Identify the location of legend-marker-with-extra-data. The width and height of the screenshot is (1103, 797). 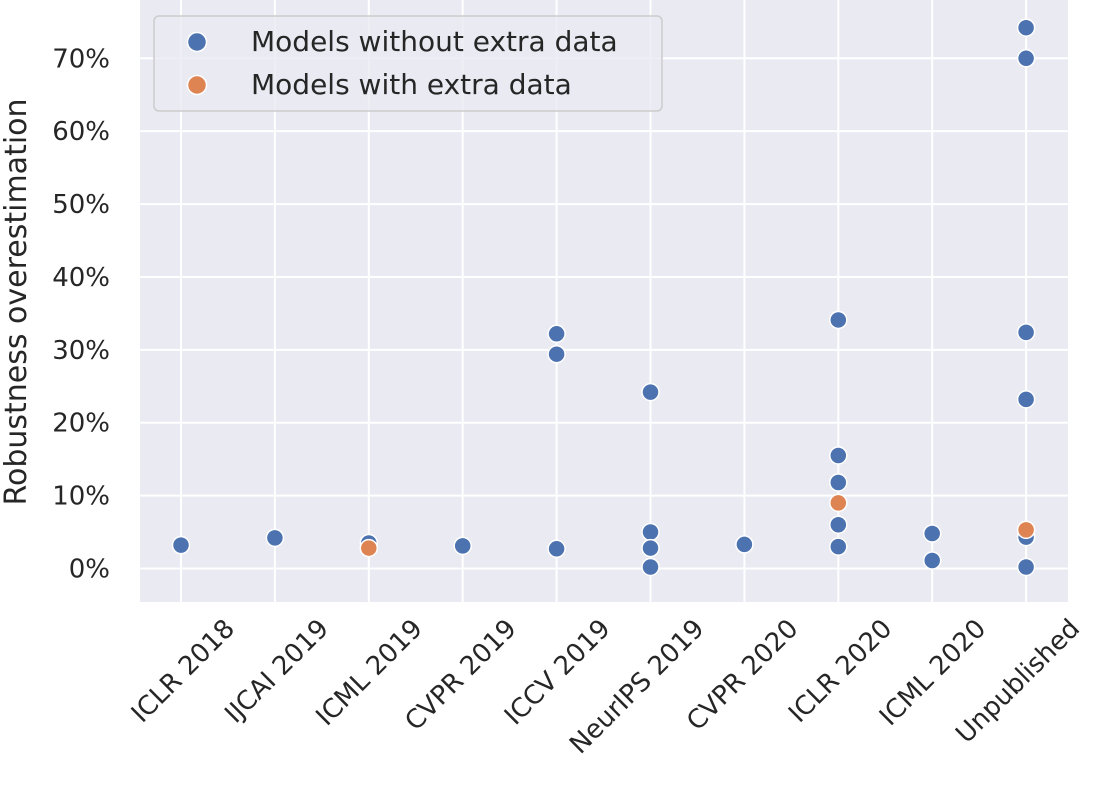
(197, 85).